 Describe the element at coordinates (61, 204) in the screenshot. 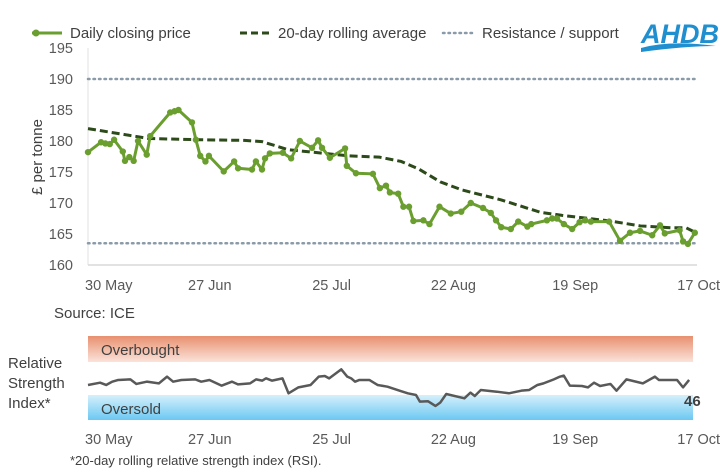

I see `y-tick-label: 170` at that location.